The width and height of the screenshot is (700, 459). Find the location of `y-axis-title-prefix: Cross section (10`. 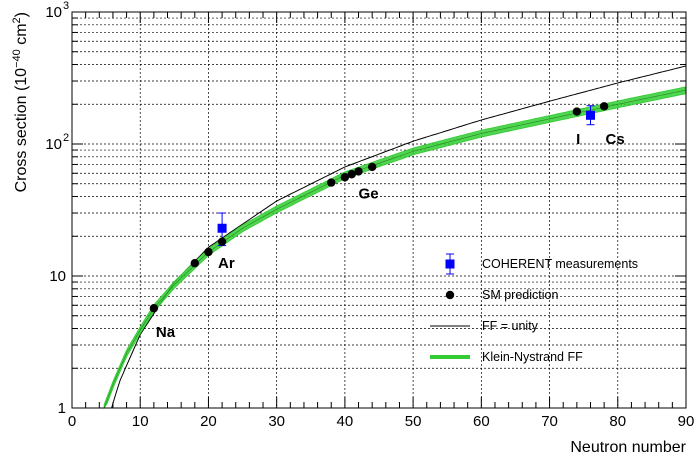

y-axis-title-prefix: Cross section (10 is located at coordinates (21, 130).